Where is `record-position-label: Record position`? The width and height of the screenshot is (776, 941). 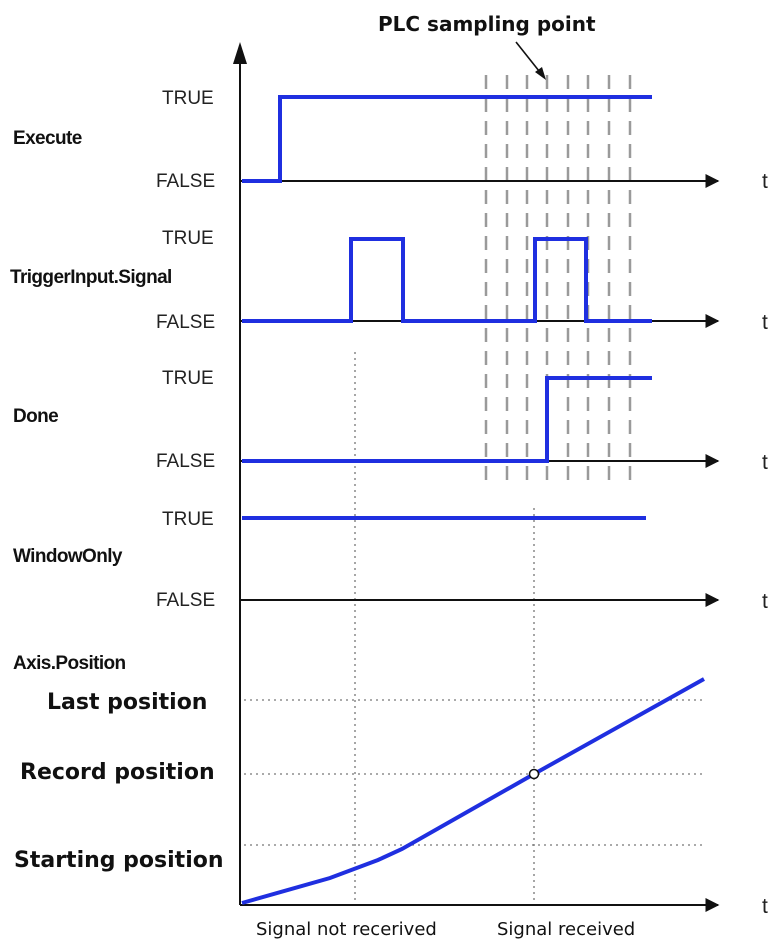
record-position-label: Record position is located at coordinates (117, 772).